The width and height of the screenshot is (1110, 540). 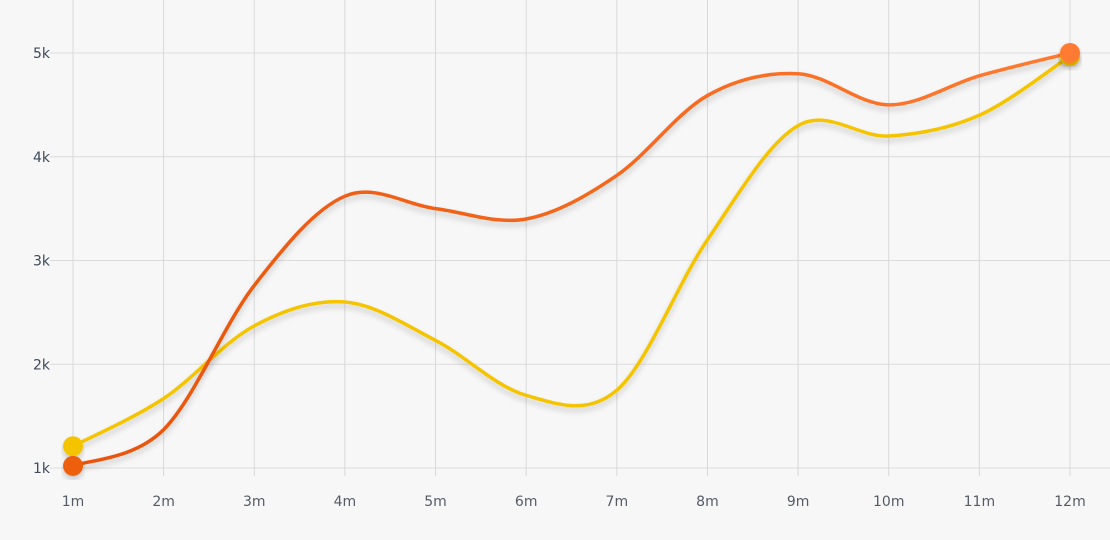 I want to click on x-tick-label: 8m, so click(x=707, y=502).